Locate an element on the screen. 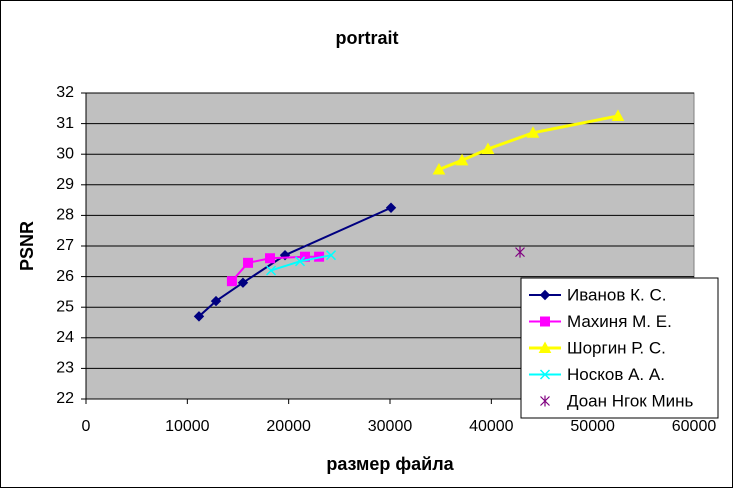  y-tick-label: 25 is located at coordinates (65, 306).